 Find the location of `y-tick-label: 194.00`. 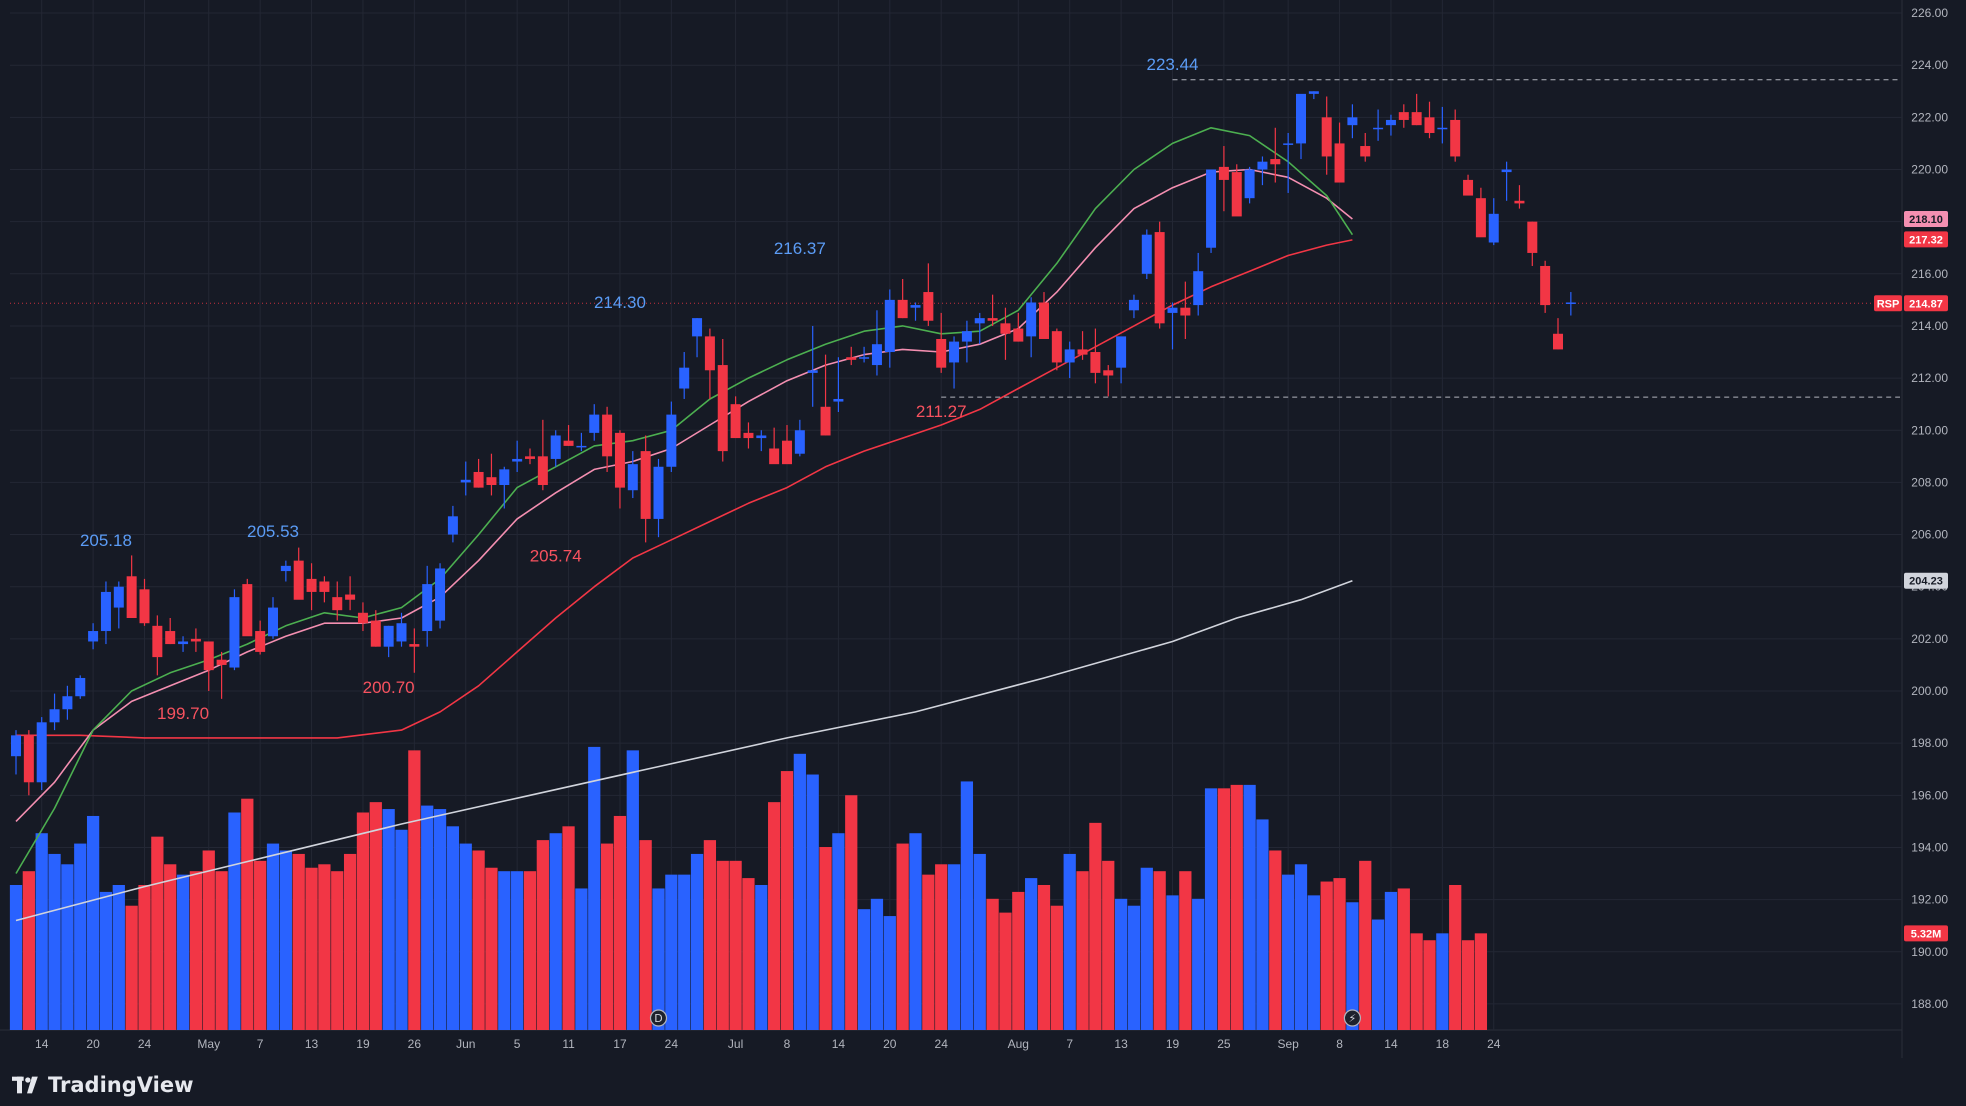

y-tick-label: 194.00 is located at coordinates (1929, 847).